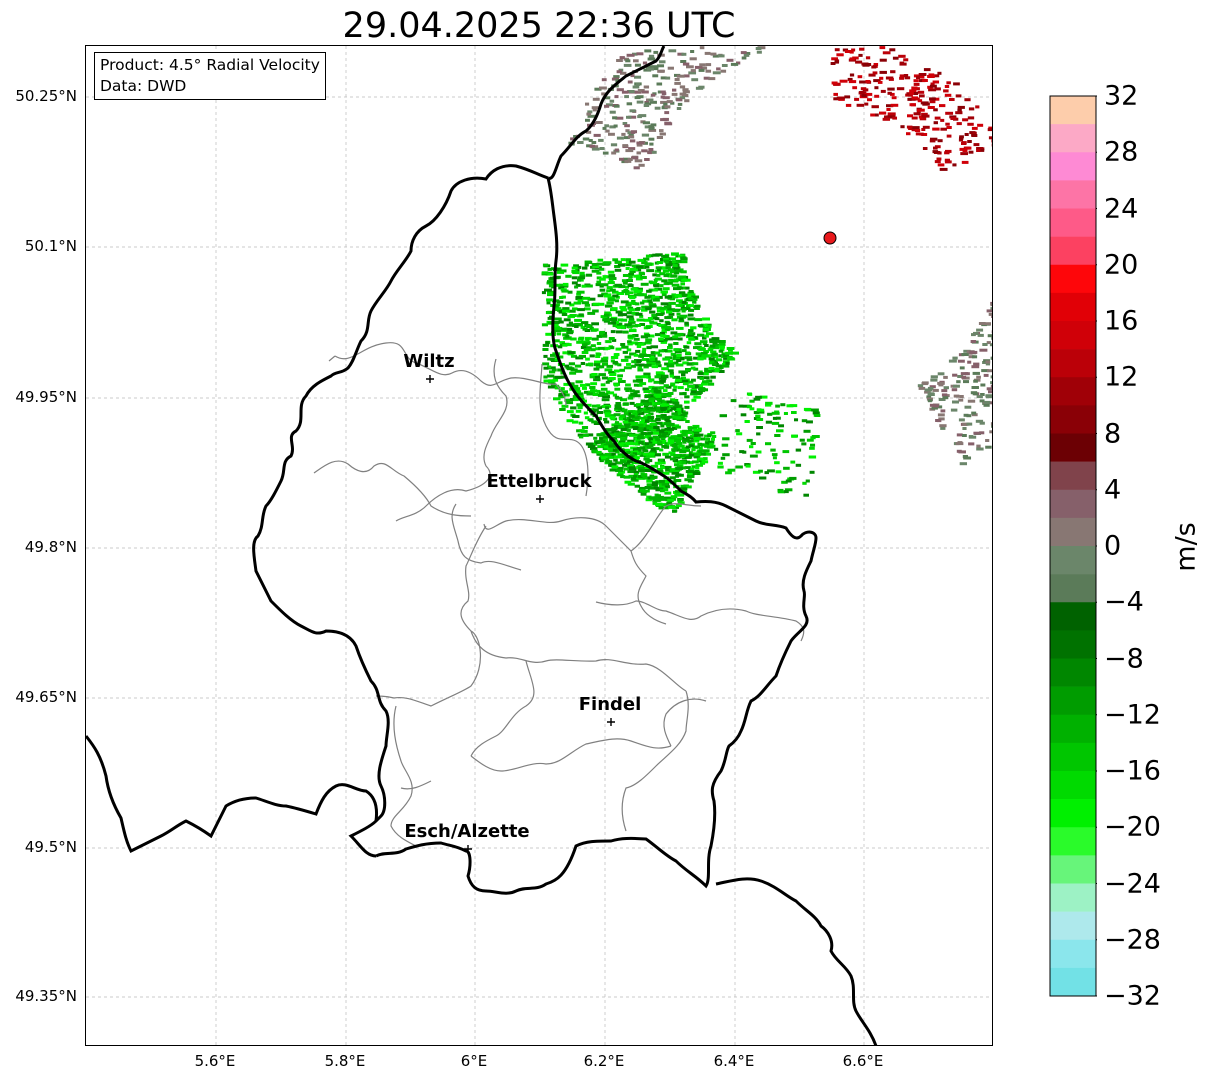  I want to click on longitude-label: 6.4°E, so click(734, 1061).